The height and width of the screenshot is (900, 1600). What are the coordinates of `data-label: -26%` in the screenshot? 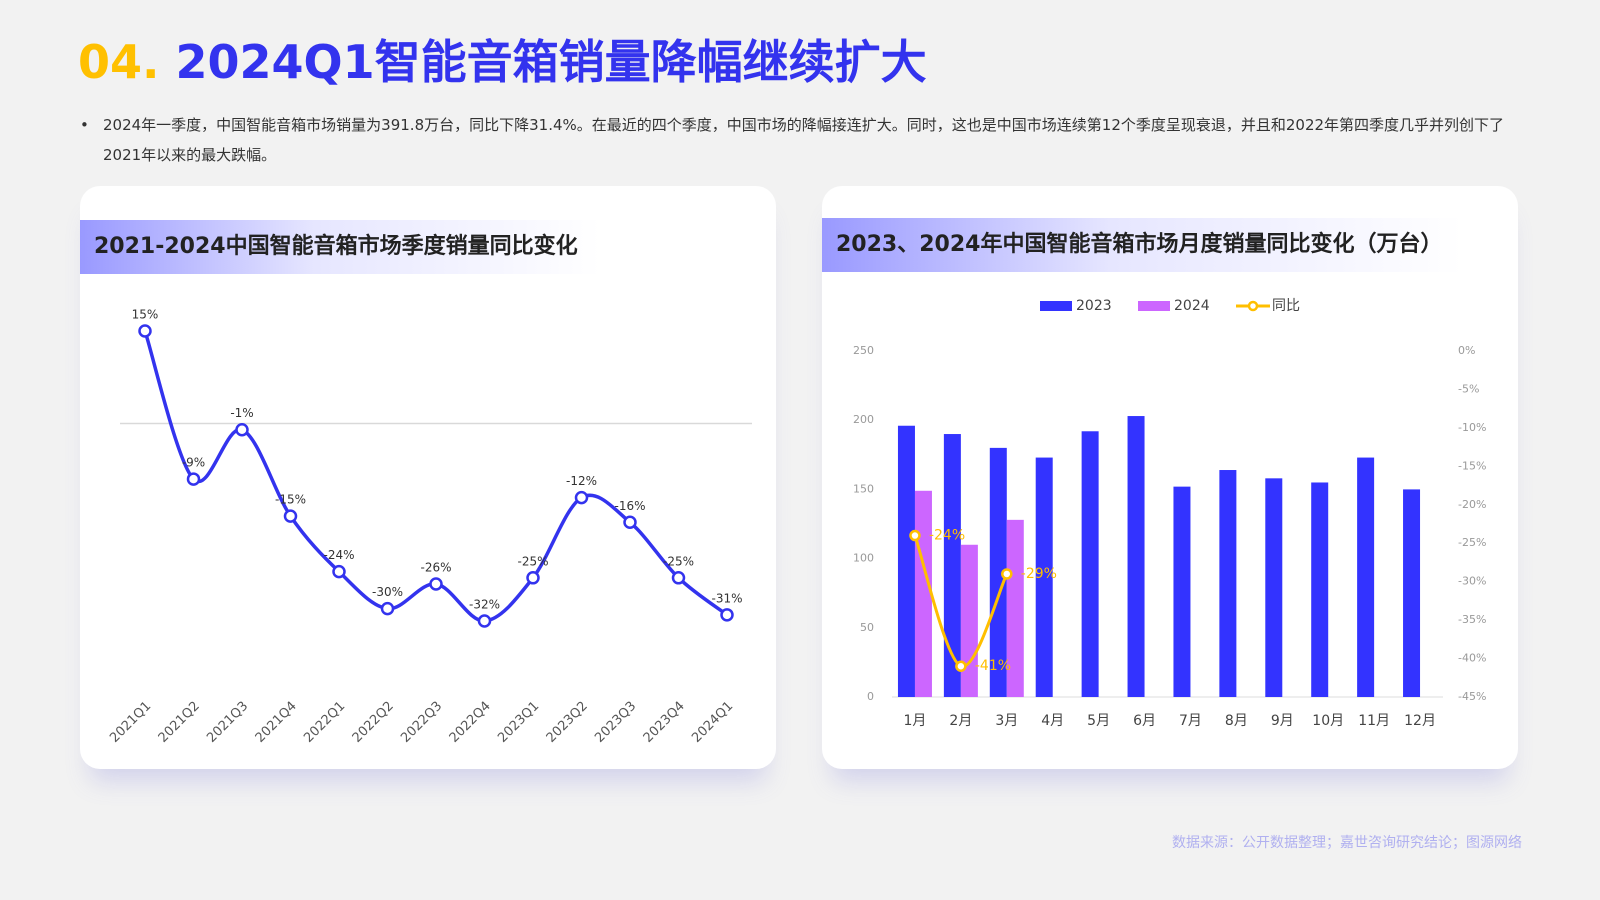 It's located at (435, 567).